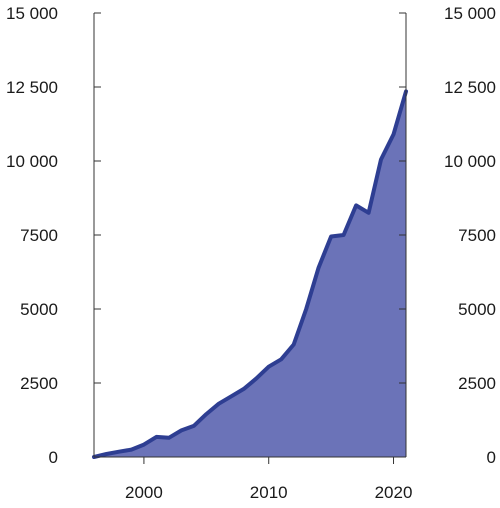 This screenshot has width=500, height=508. I want to click on y-tick-label-left: 12 500, so click(32, 87).